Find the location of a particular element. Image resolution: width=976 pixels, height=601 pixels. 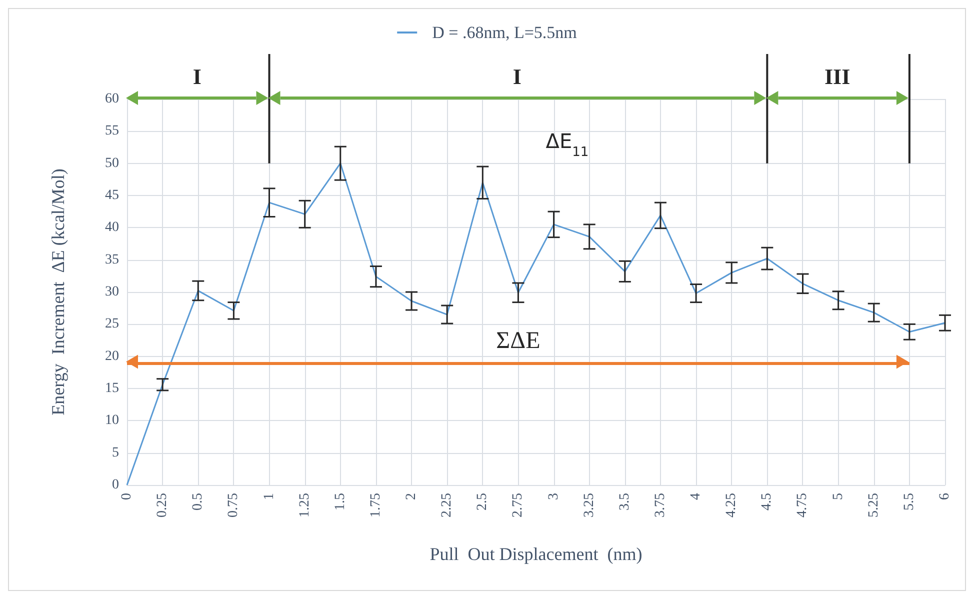

x-tick-label: 0.75 is located at coordinates (234, 505).